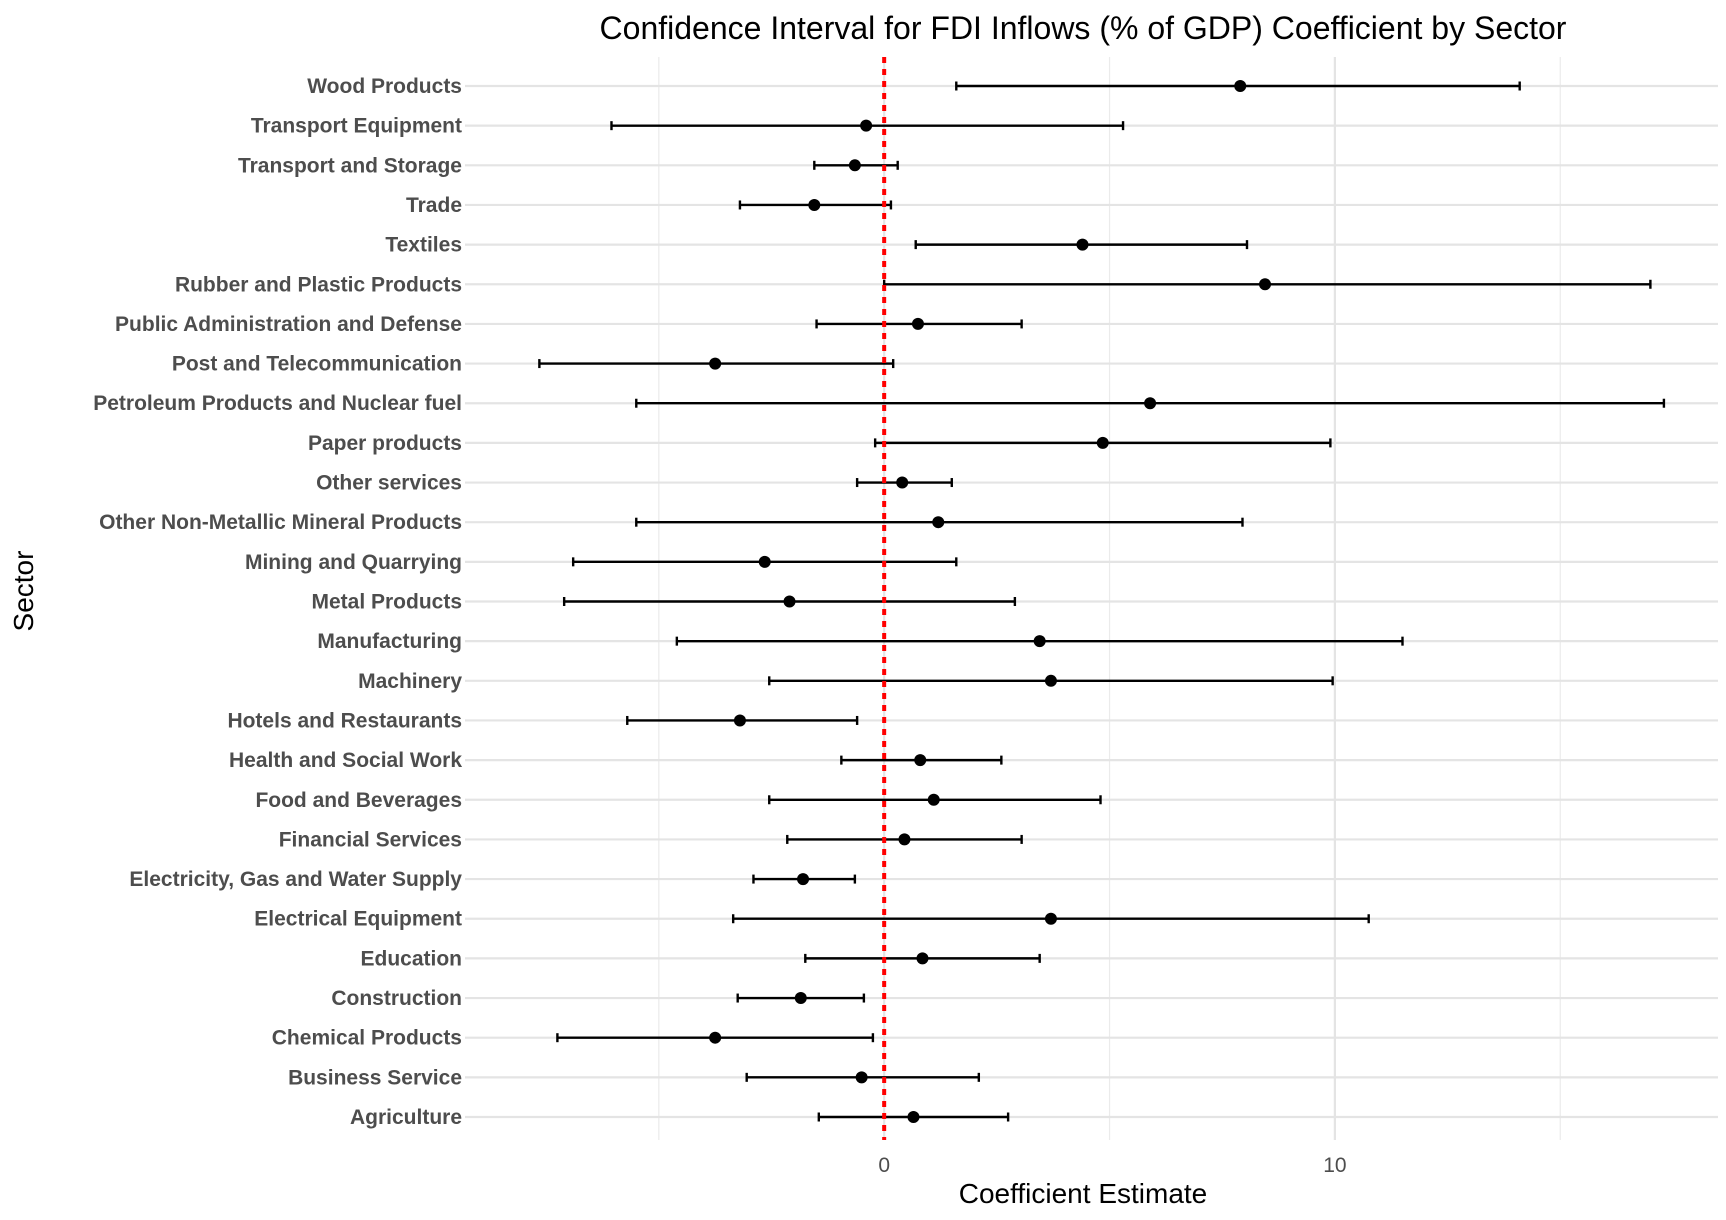 The width and height of the screenshot is (1726, 1220). I want to click on y-tick-label: Other services, so click(389, 483).